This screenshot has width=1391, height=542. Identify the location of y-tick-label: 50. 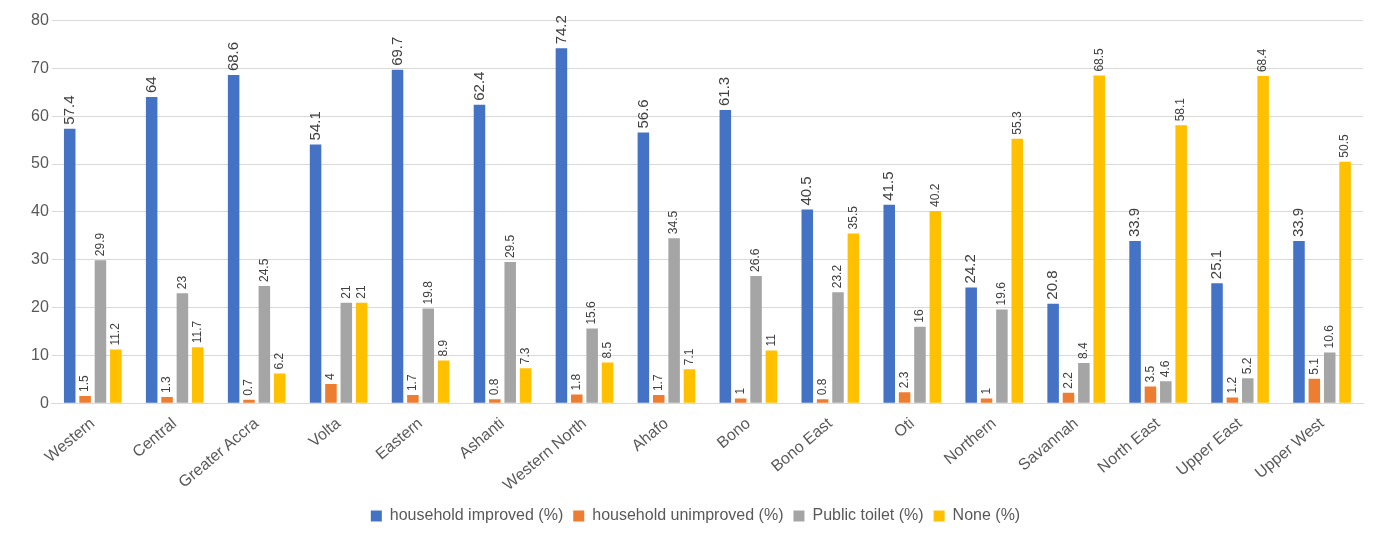
(40, 163).